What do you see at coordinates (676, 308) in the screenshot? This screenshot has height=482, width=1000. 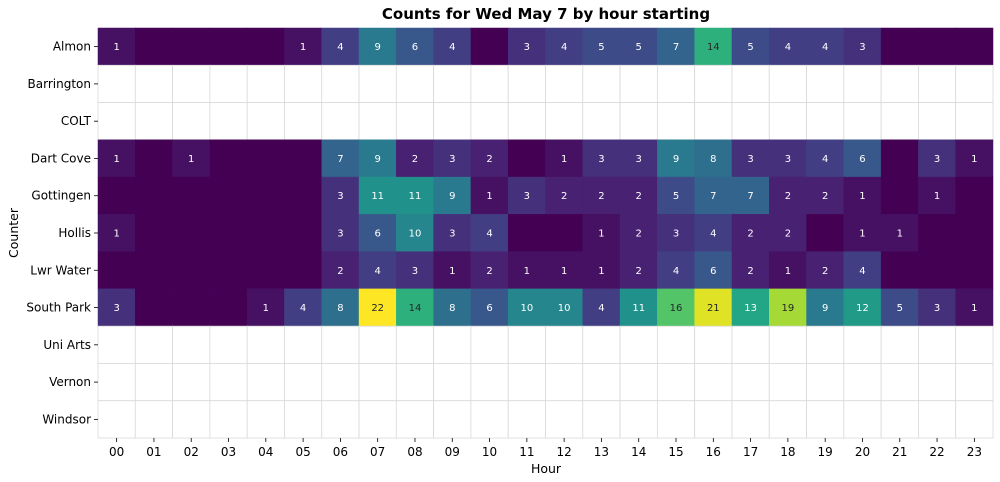 I see `heatmap-cell-label: 16` at bounding box center [676, 308].